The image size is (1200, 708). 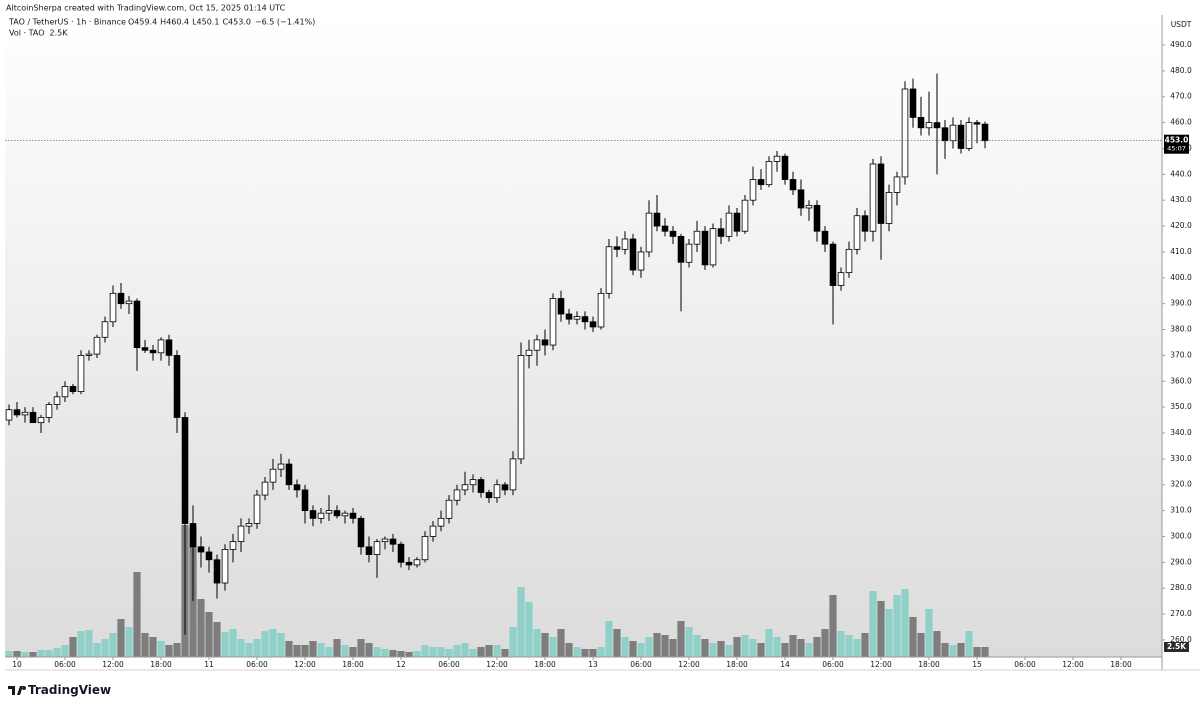 I want to click on ohlc-value: H460.4, so click(x=174, y=22).